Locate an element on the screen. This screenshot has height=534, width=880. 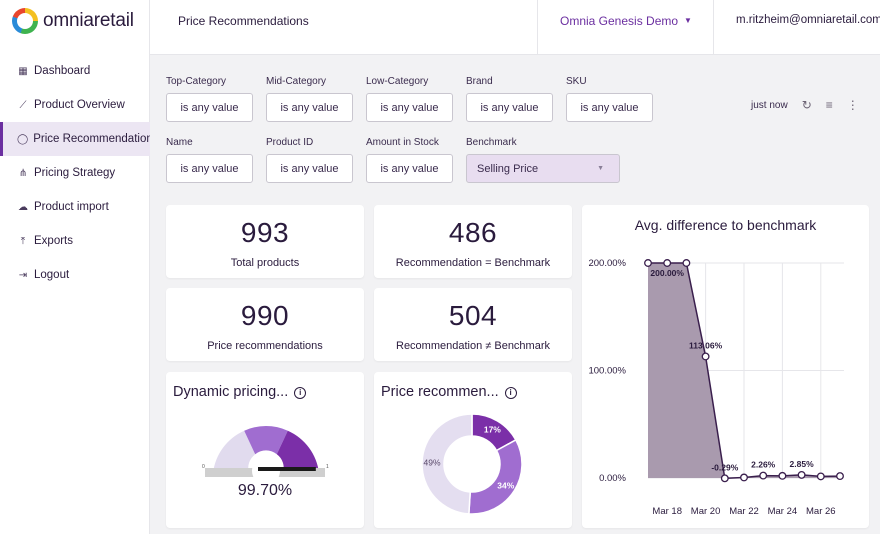
sidebar-item-price-recommendations: ◯ Price Recommendations is located at coordinates (75, 139).